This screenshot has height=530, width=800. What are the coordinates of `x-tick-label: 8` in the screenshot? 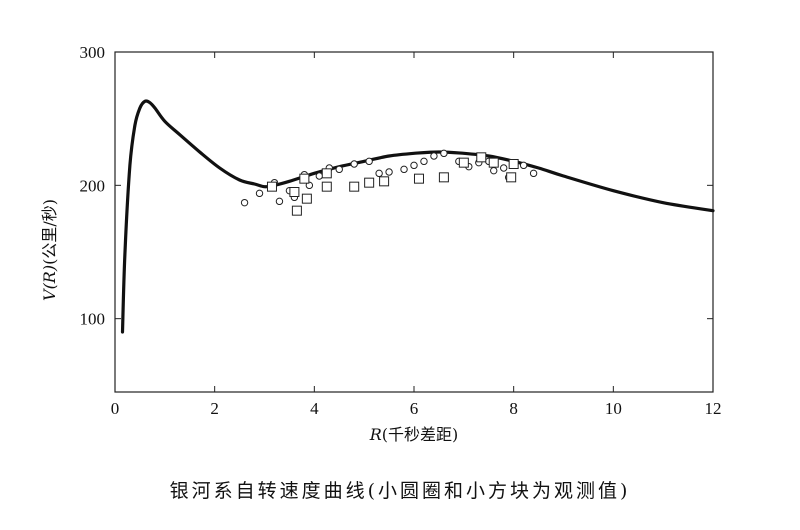 It's located at (513, 408).